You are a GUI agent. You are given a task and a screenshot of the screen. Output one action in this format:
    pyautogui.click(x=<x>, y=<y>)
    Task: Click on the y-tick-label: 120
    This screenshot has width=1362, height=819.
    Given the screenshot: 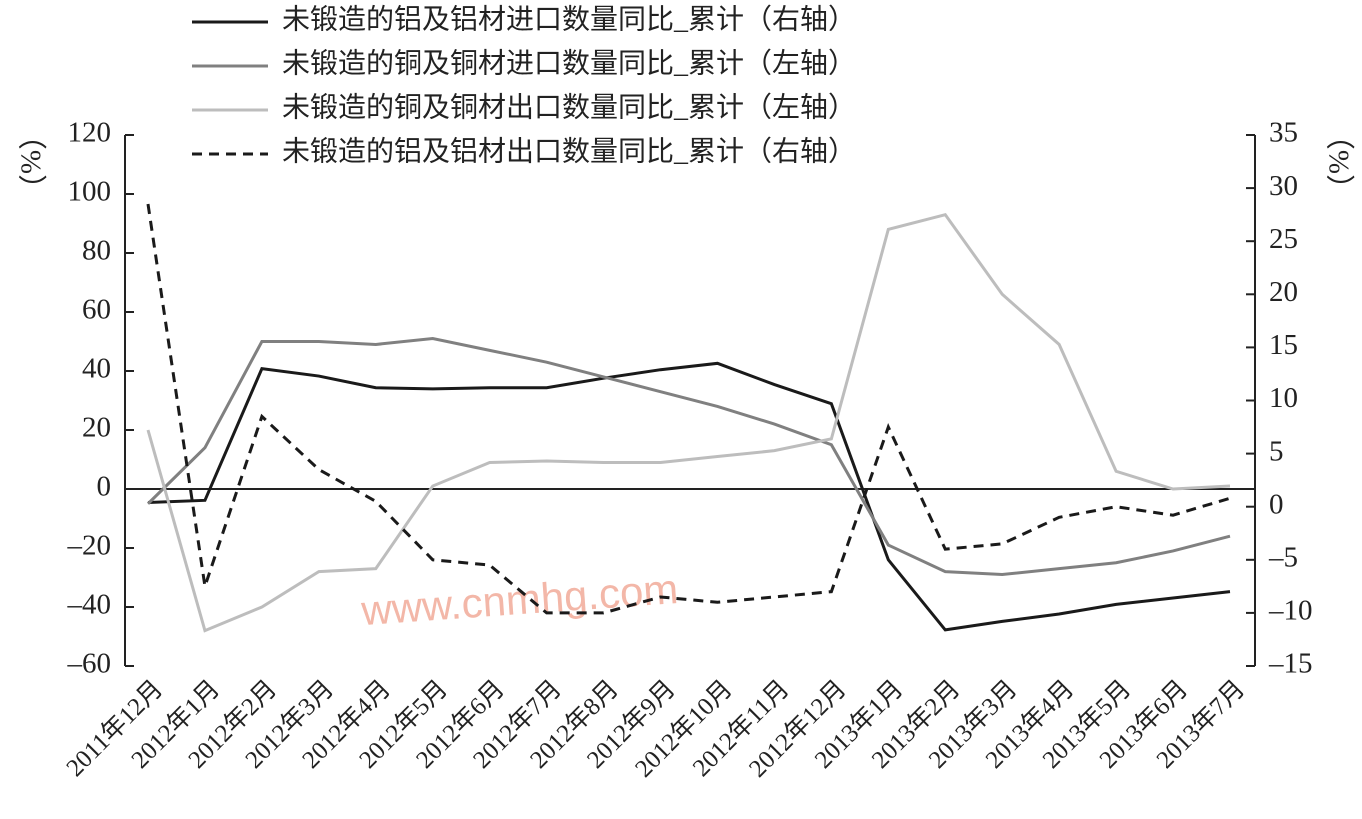 What is the action you would take?
    pyautogui.click(x=90, y=133)
    